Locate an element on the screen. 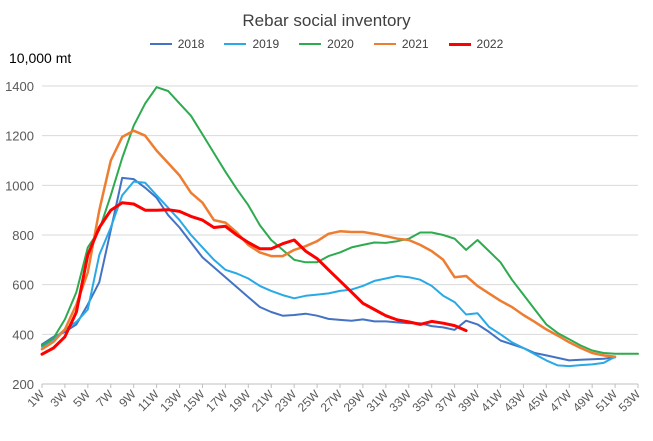 Image resolution: width=653 pixels, height=441 pixels. y-axis-unit-label: 10,000 mt is located at coordinates (40, 58).